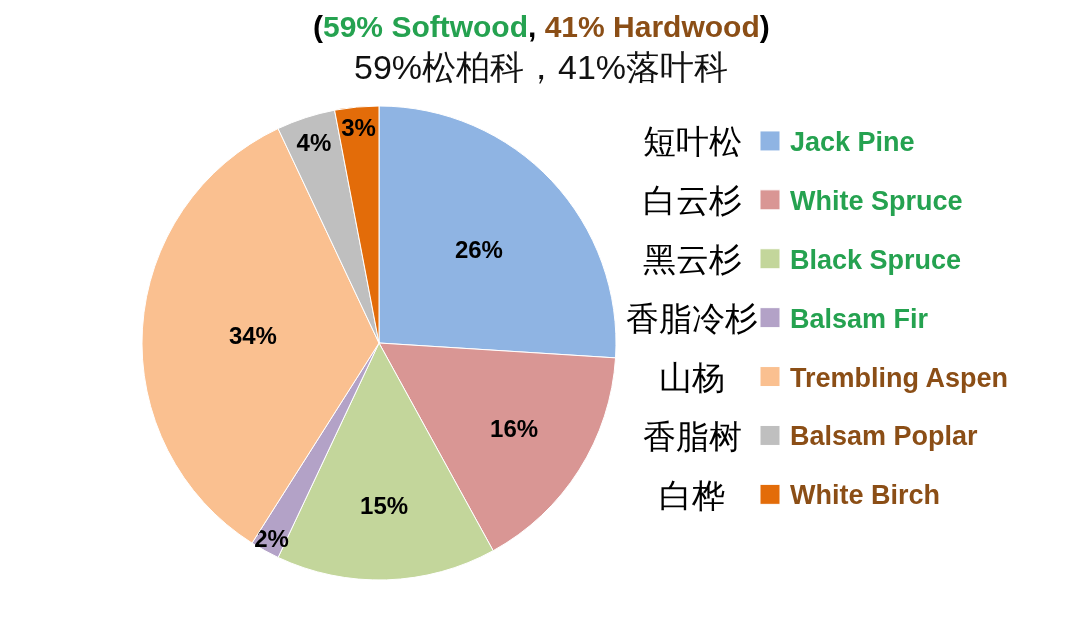 The image size is (1080, 624). What do you see at coordinates (358, 127) in the screenshot?
I see `data-label: 3%` at bounding box center [358, 127].